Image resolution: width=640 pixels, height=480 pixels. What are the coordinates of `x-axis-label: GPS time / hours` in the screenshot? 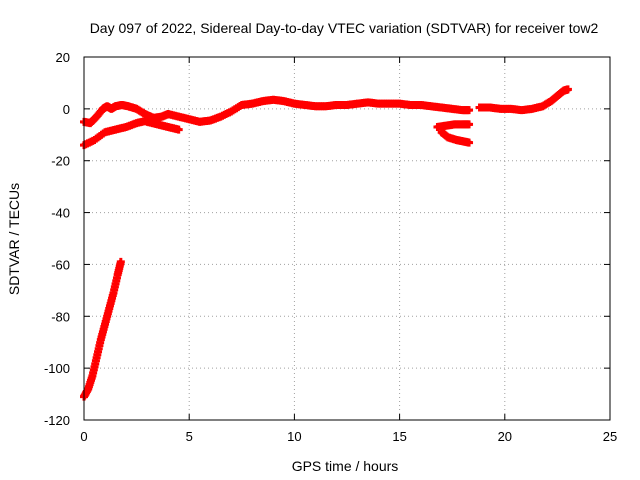 It's located at (345, 466).